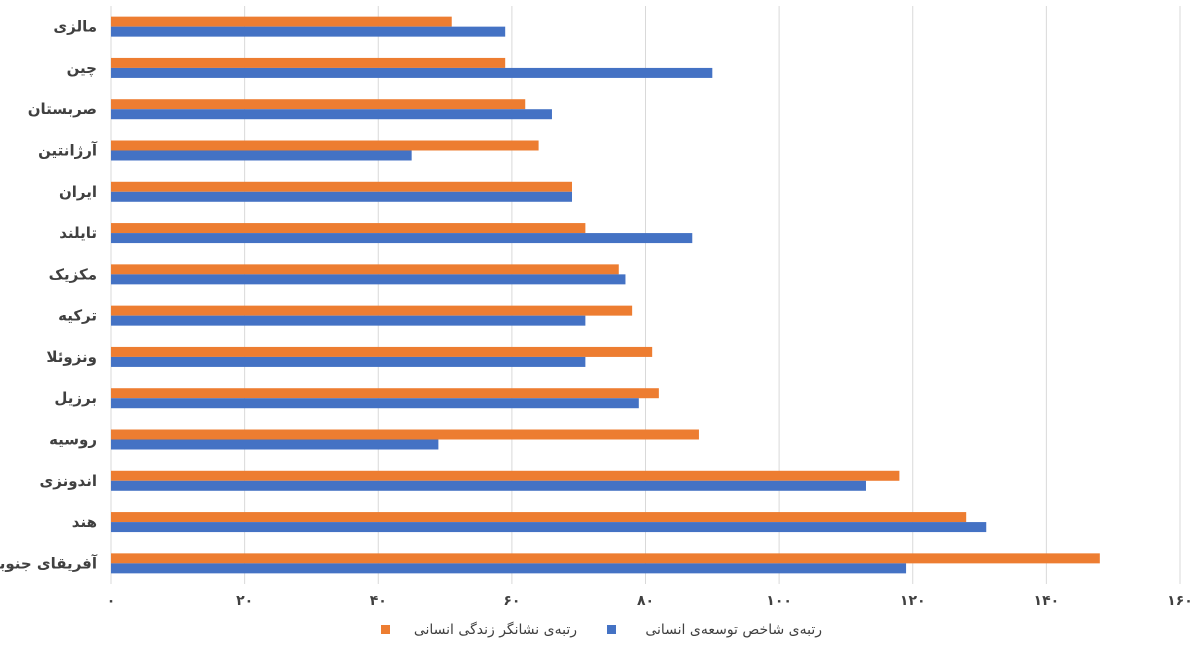  I want to click on category-label: هند, so click(84, 522).